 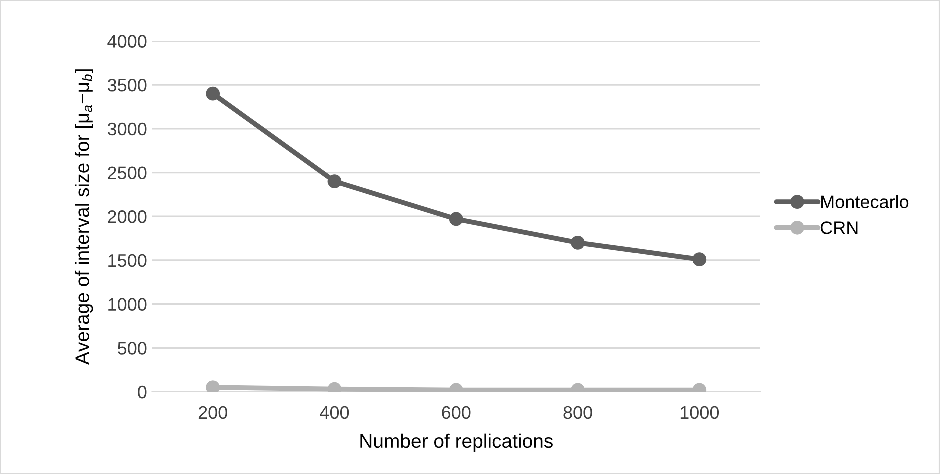 What do you see at coordinates (127, 129) in the screenshot?
I see `y-tick-label: 3000` at bounding box center [127, 129].